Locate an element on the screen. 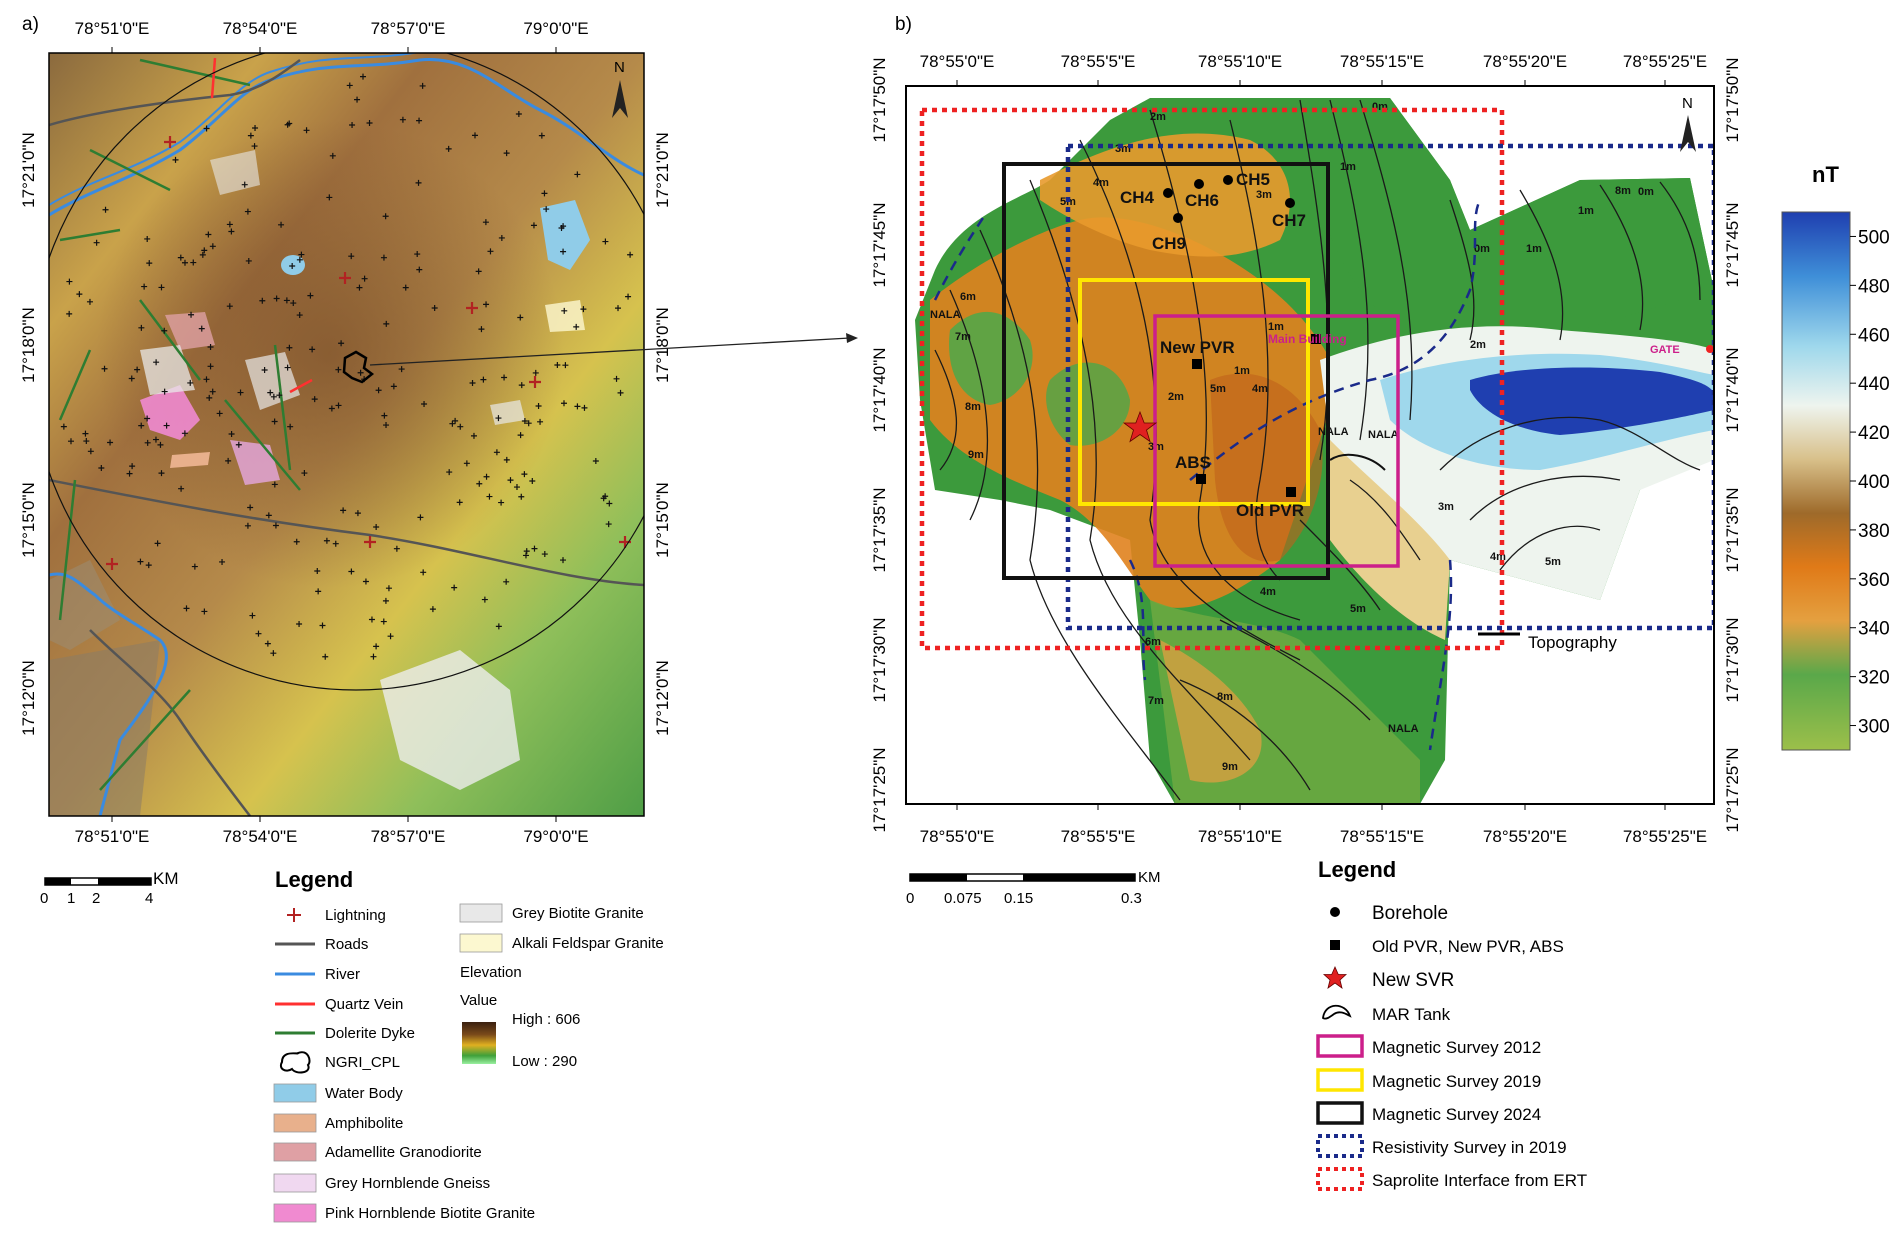 This screenshot has height=1245, width=1892. svg-text: ABS is located at coordinates (1193, 462).